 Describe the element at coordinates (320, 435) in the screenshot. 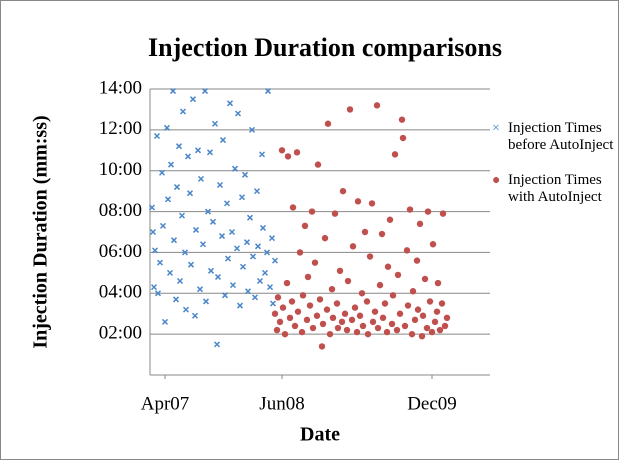

I see `x-axis-label: Date` at that location.